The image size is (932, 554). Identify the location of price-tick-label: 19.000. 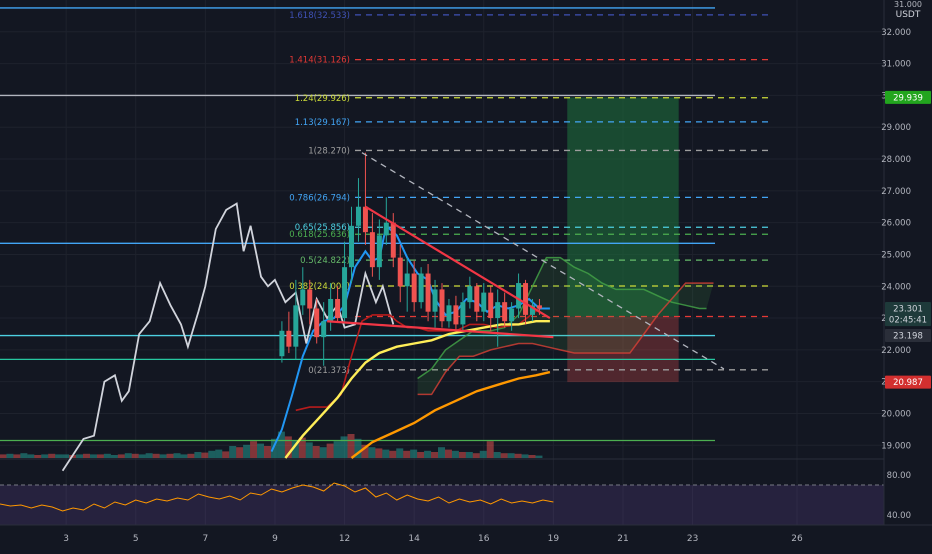
(896, 446).